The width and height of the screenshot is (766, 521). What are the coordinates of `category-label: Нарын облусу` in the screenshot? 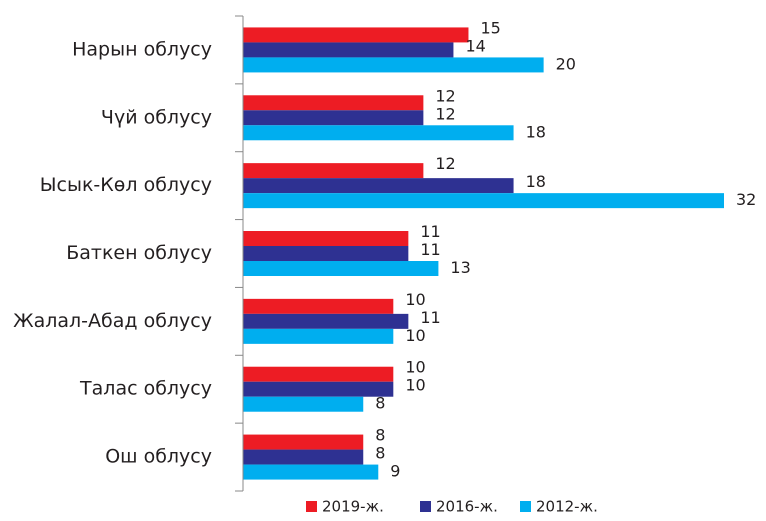 It's located at (142, 49).